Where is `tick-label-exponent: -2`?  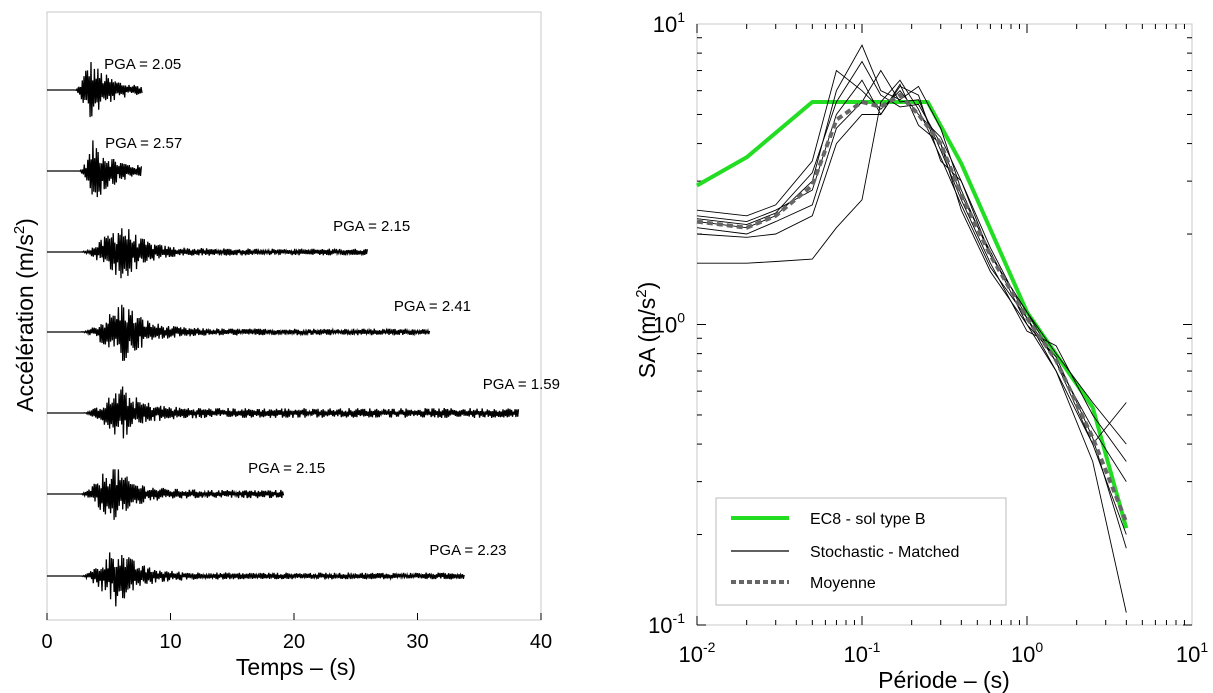 tick-label-exponent: -2 is located at coordinates (709, 647).